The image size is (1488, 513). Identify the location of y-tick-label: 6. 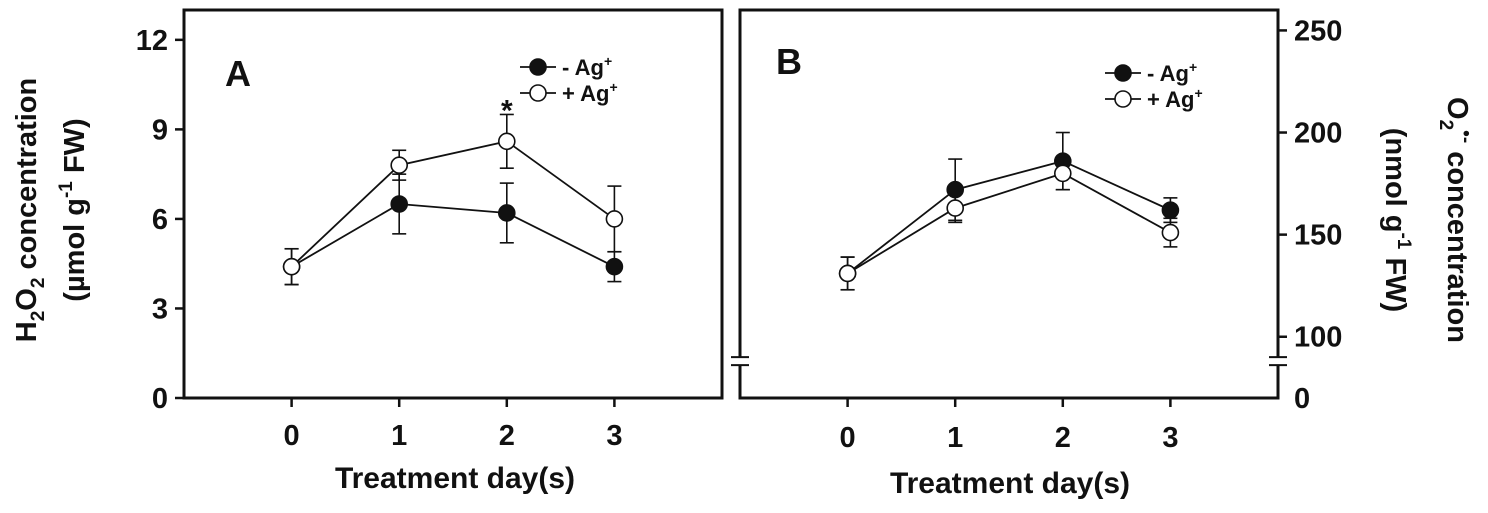
(160, 220).